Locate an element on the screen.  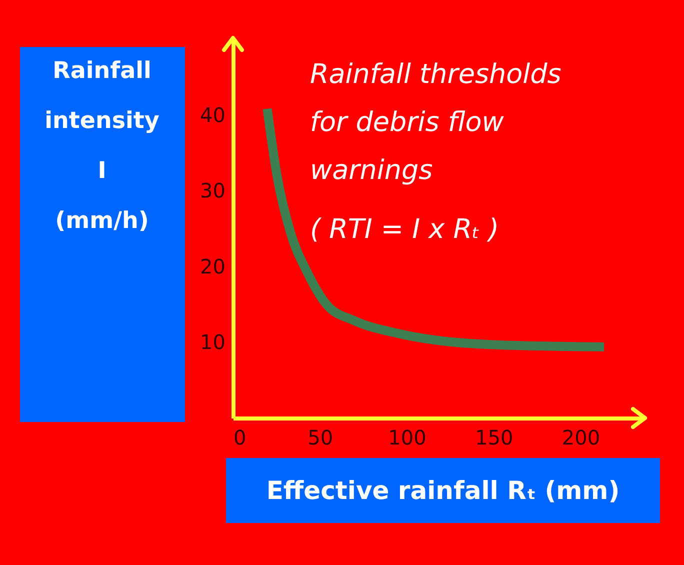
y-tick-label: 30 is located at coordinates (213, 190).